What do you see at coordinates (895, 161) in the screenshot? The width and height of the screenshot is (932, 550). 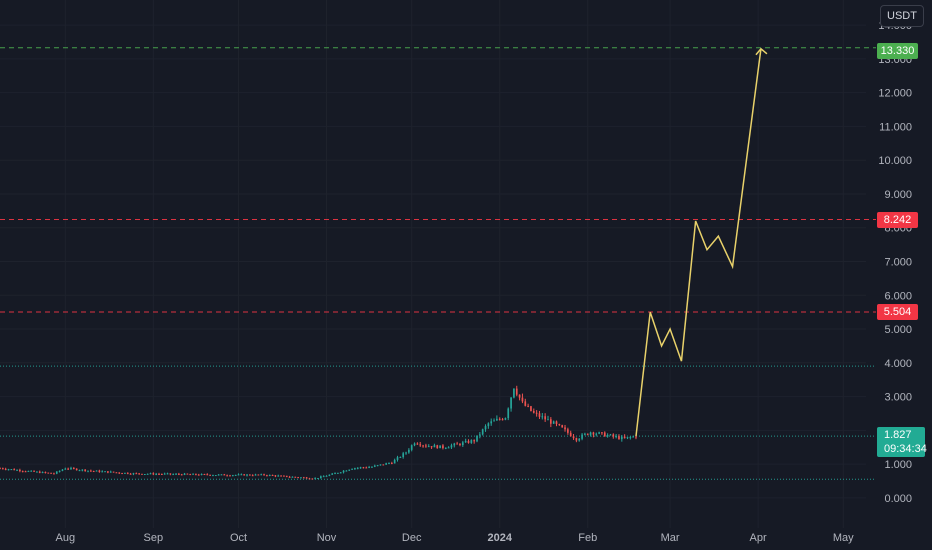 I see `y-tick-label: 10.000` at bounding box center [895, 161].